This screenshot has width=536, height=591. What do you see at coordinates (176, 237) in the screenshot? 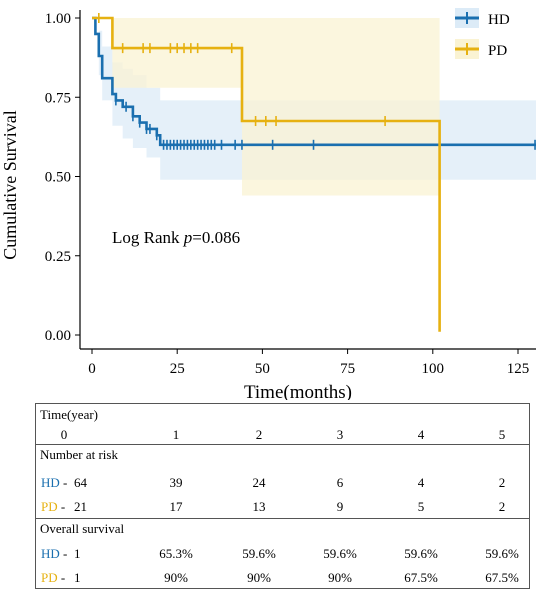
I see `log-rank-annotation: Log Rank p=0.086` at bounding box center [176, 237].